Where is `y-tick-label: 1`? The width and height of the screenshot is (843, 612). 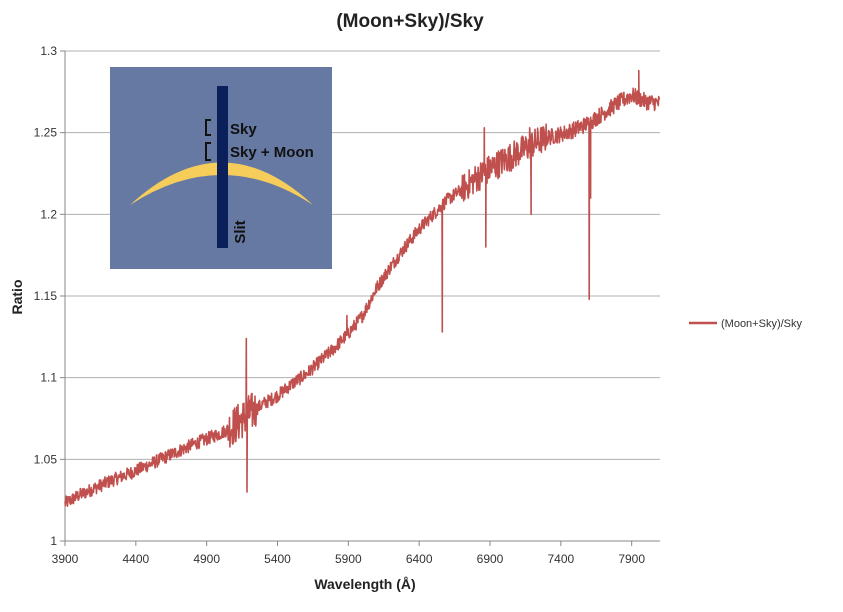
y-tick-label: 1 is located at coordinates (53, 541).